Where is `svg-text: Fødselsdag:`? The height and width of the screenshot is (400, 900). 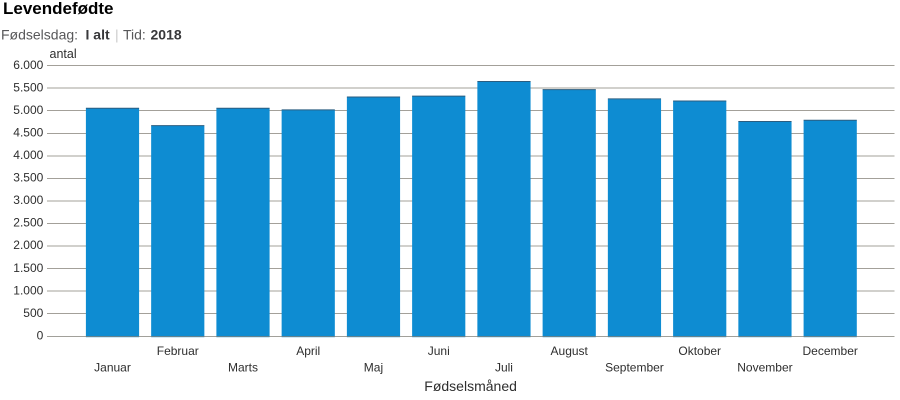
svg-text: Fødselsdag: is located at coordinates (39, 35).